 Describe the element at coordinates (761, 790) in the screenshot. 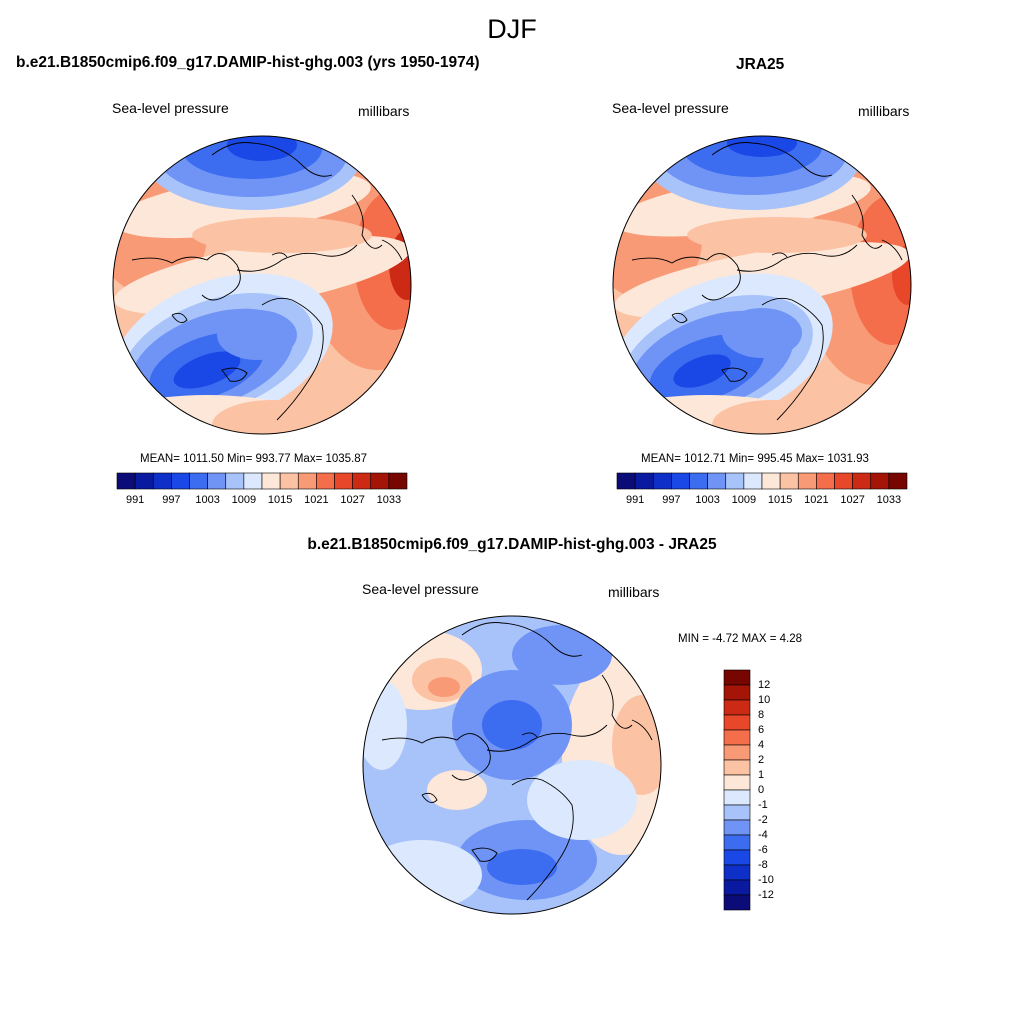

I see `colorbar-tick-label: 0` at that location.